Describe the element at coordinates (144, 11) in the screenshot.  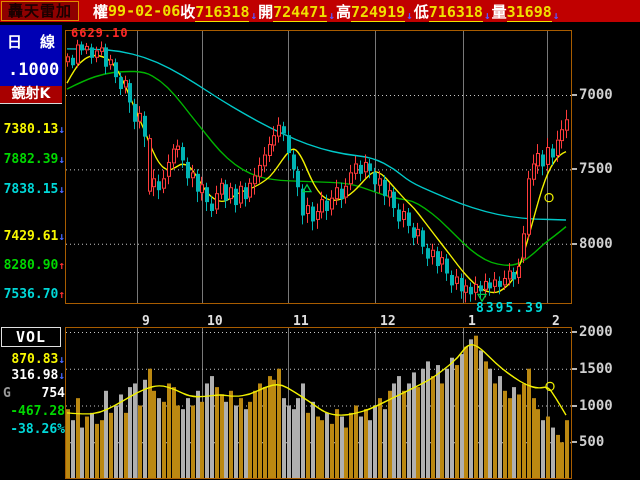
I see `quote-date: 99-02-06` at that location.